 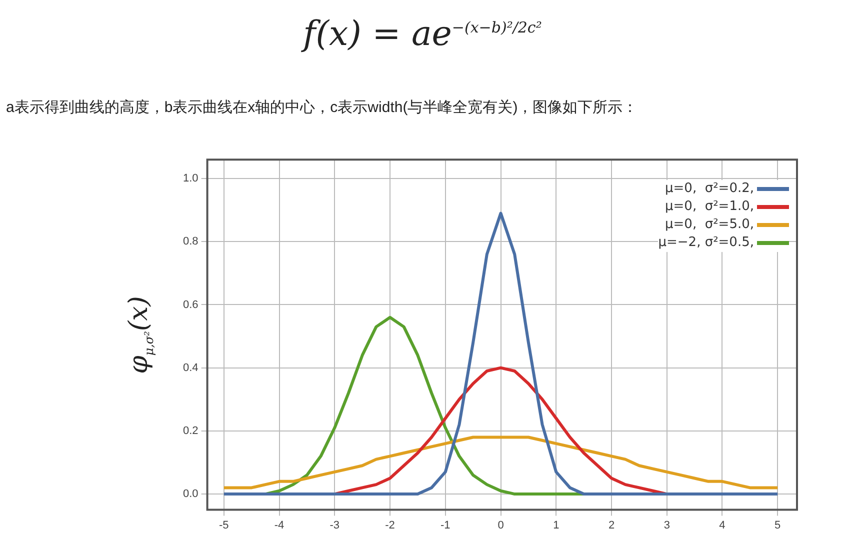 What do you see at coordinates (279, 525) in the screenshot?
I see `x-tick-label: -4` at bounding box center [279, 525].